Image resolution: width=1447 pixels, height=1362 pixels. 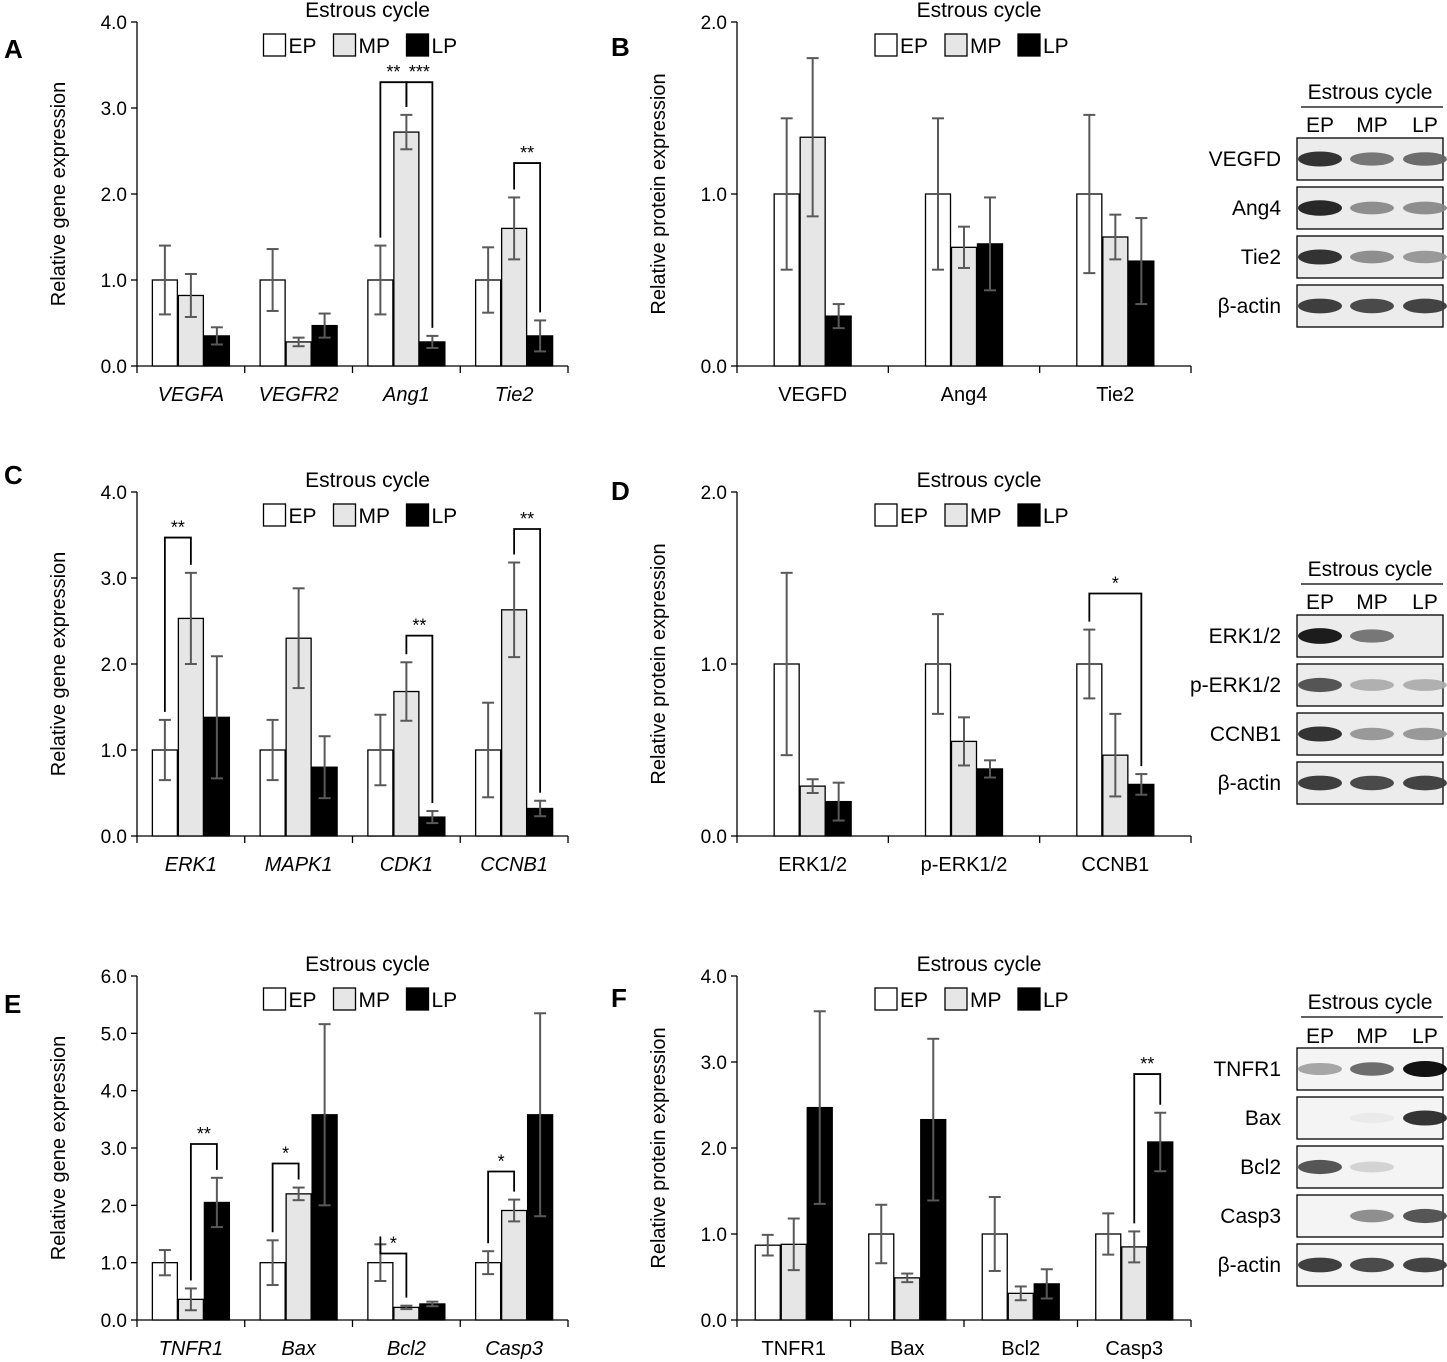 I want to click on blot-row-label: Casp3, so click(x=1250, y=1216).